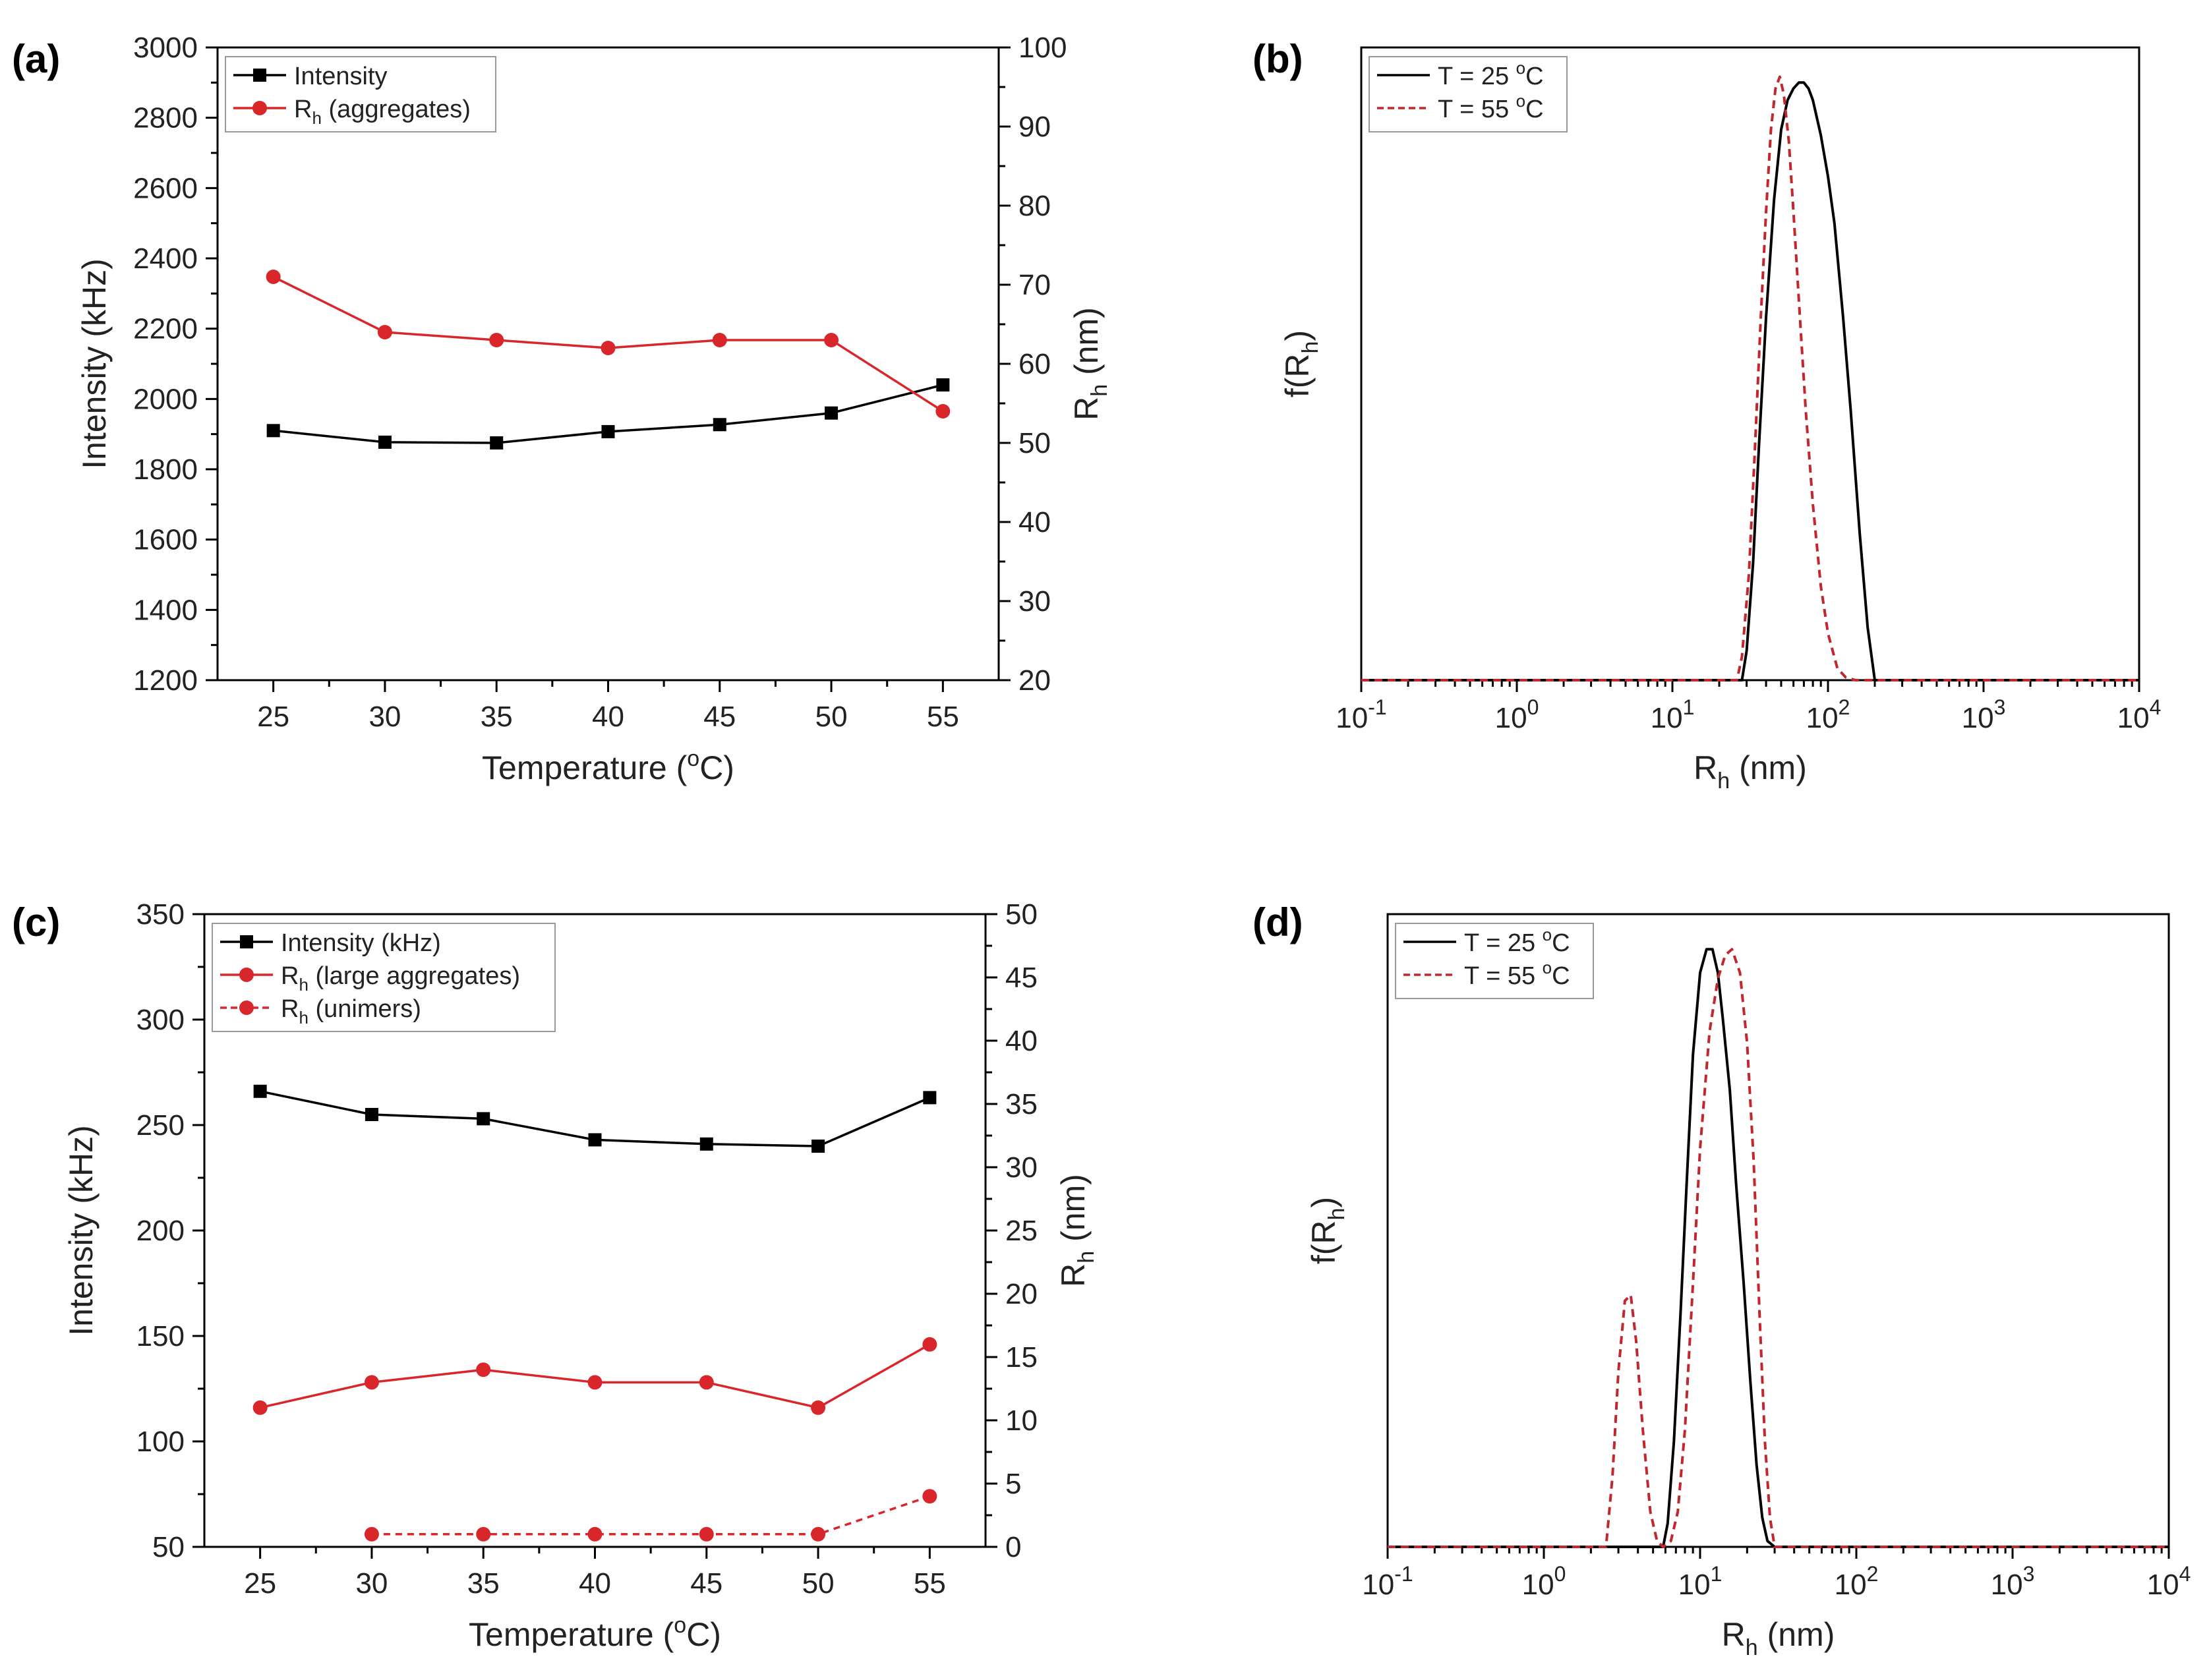  I want to click on panel-label-c: (c), so click(36, 922).